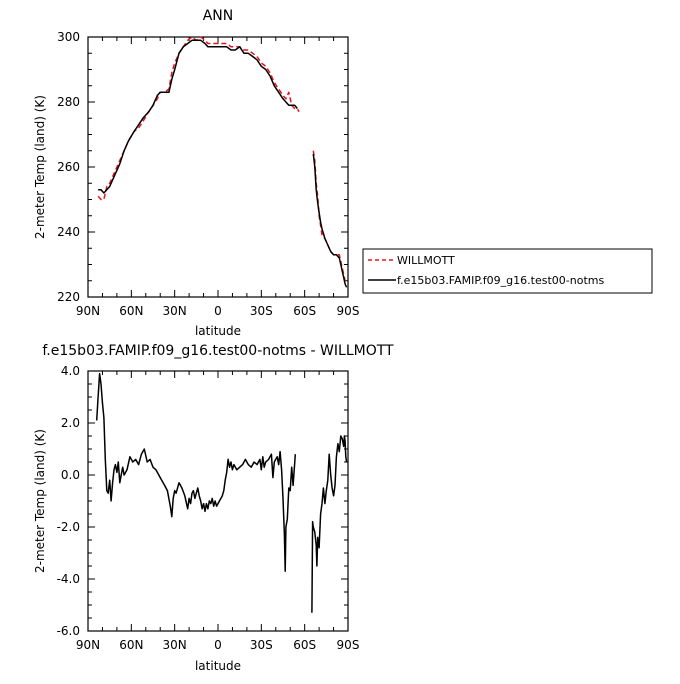 The image size is (680, 684). I want to click on y-tick-label: 0.0, so click(70, 475).